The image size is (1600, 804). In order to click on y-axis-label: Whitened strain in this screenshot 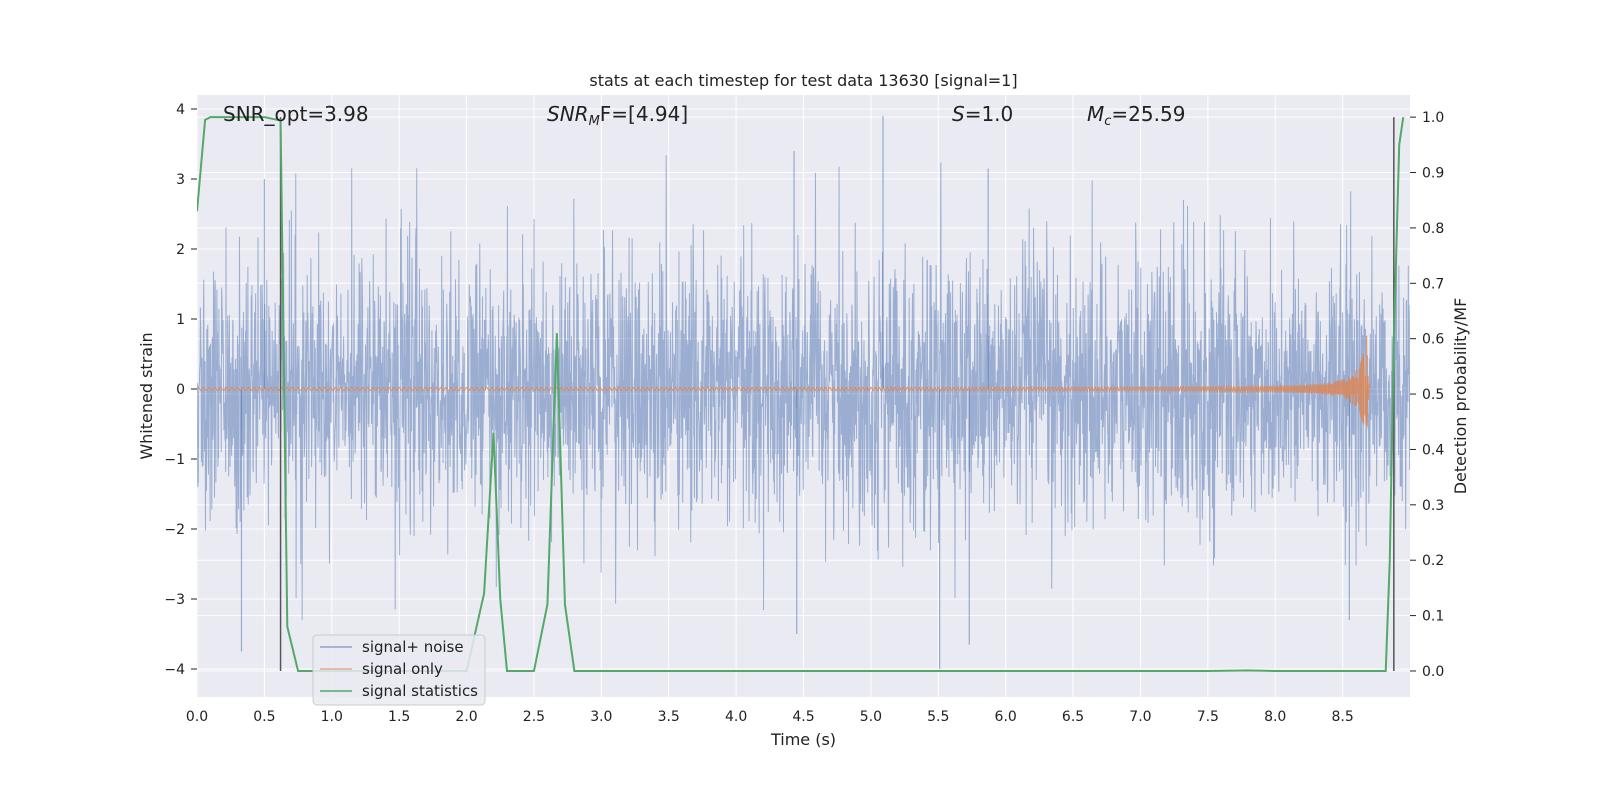, I will do `click(146, 395)`.